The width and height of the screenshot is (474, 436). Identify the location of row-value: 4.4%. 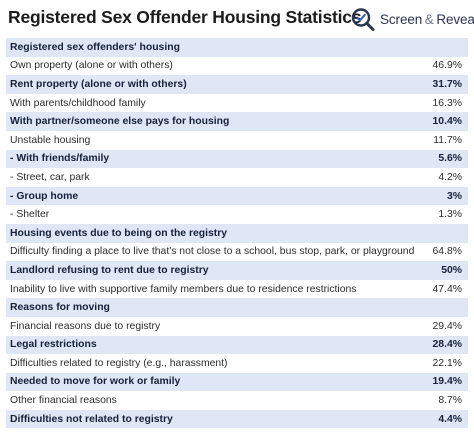
(450, 419).